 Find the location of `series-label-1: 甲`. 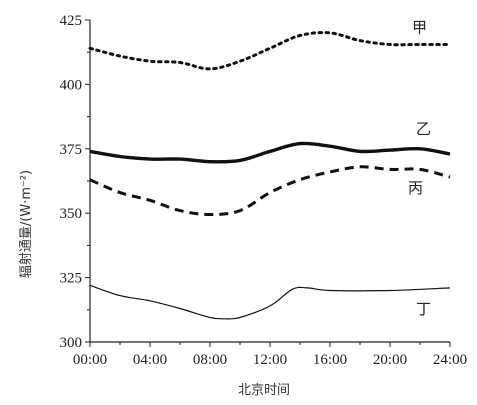

series-label-1: 甲 is located at coordinates (419, 28).